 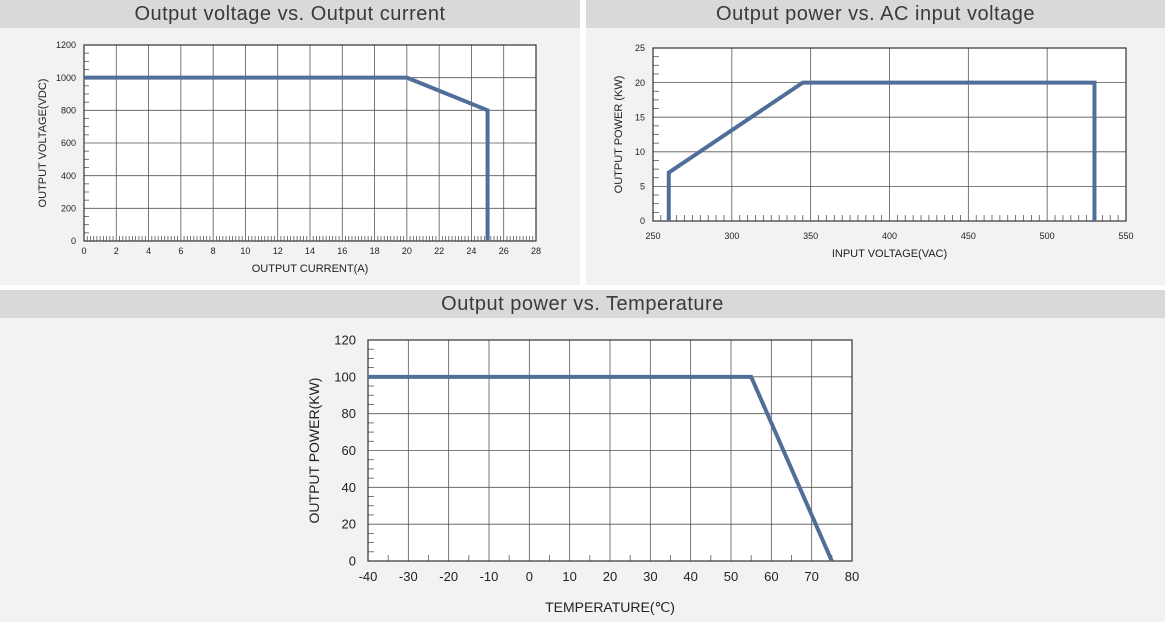 I want to click on y-tick-label: 40, so click(x=349, y=487).